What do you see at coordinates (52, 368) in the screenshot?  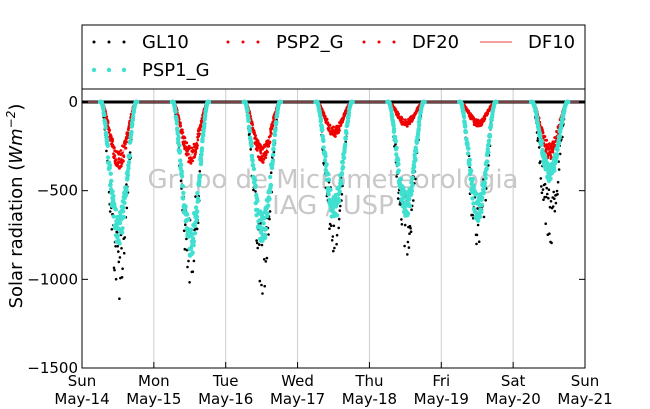 I see `y-tick-label: −1500` at bounding box center [52, 368].